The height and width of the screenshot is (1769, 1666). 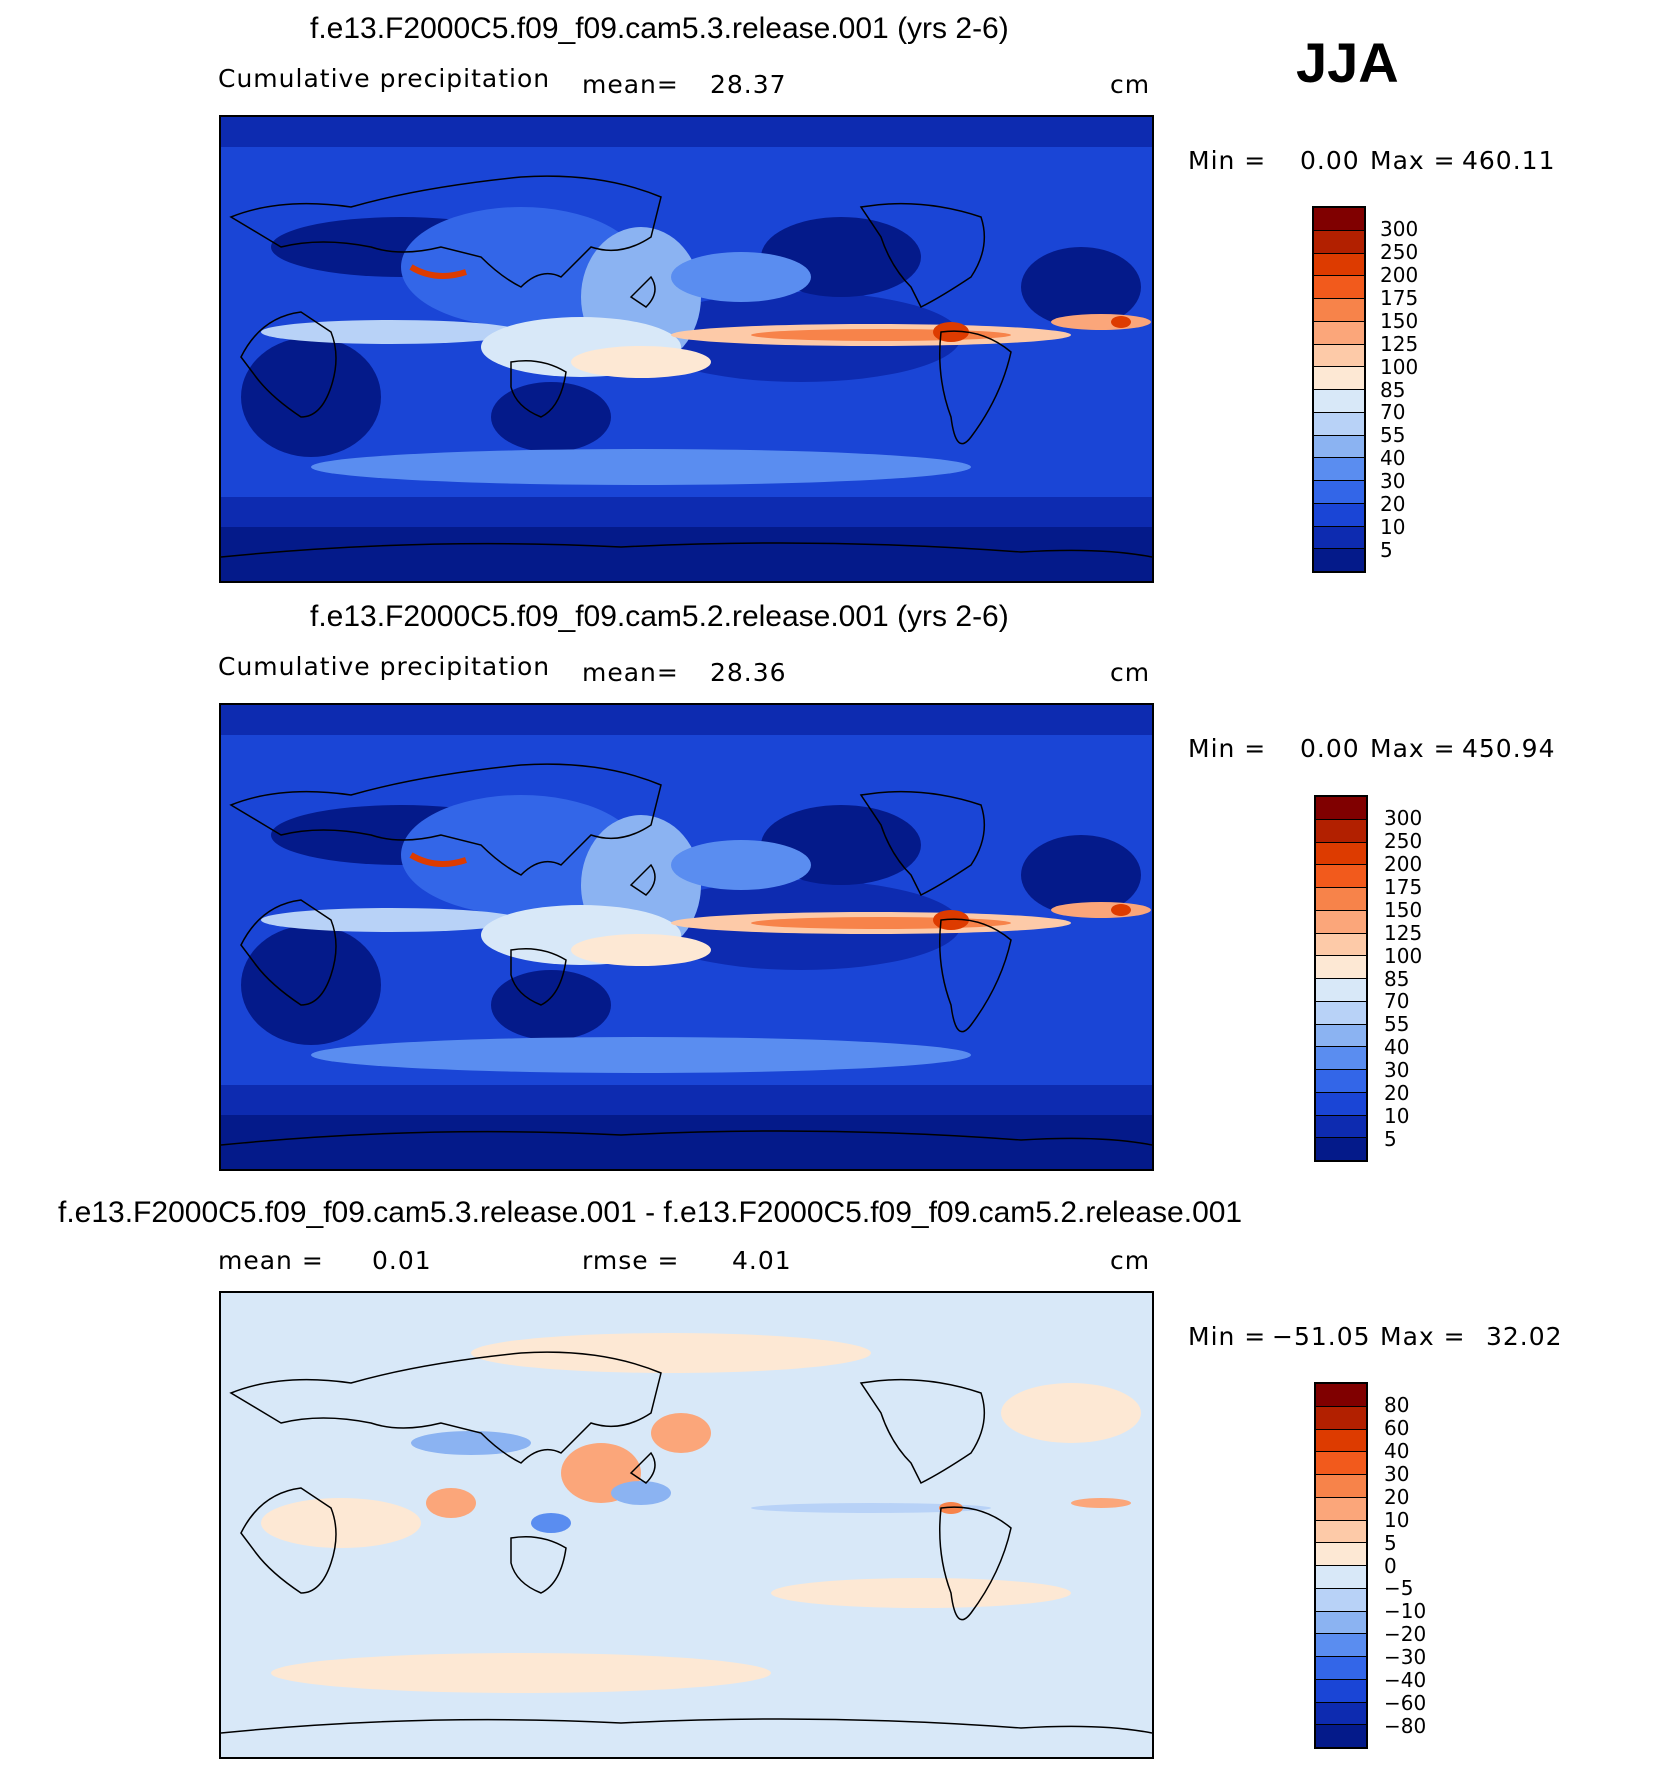 What do you see at coordinates (762, 1260) in the screenshot?
I see `rmse-value: 4.01` at bounding box center [762, 1260].